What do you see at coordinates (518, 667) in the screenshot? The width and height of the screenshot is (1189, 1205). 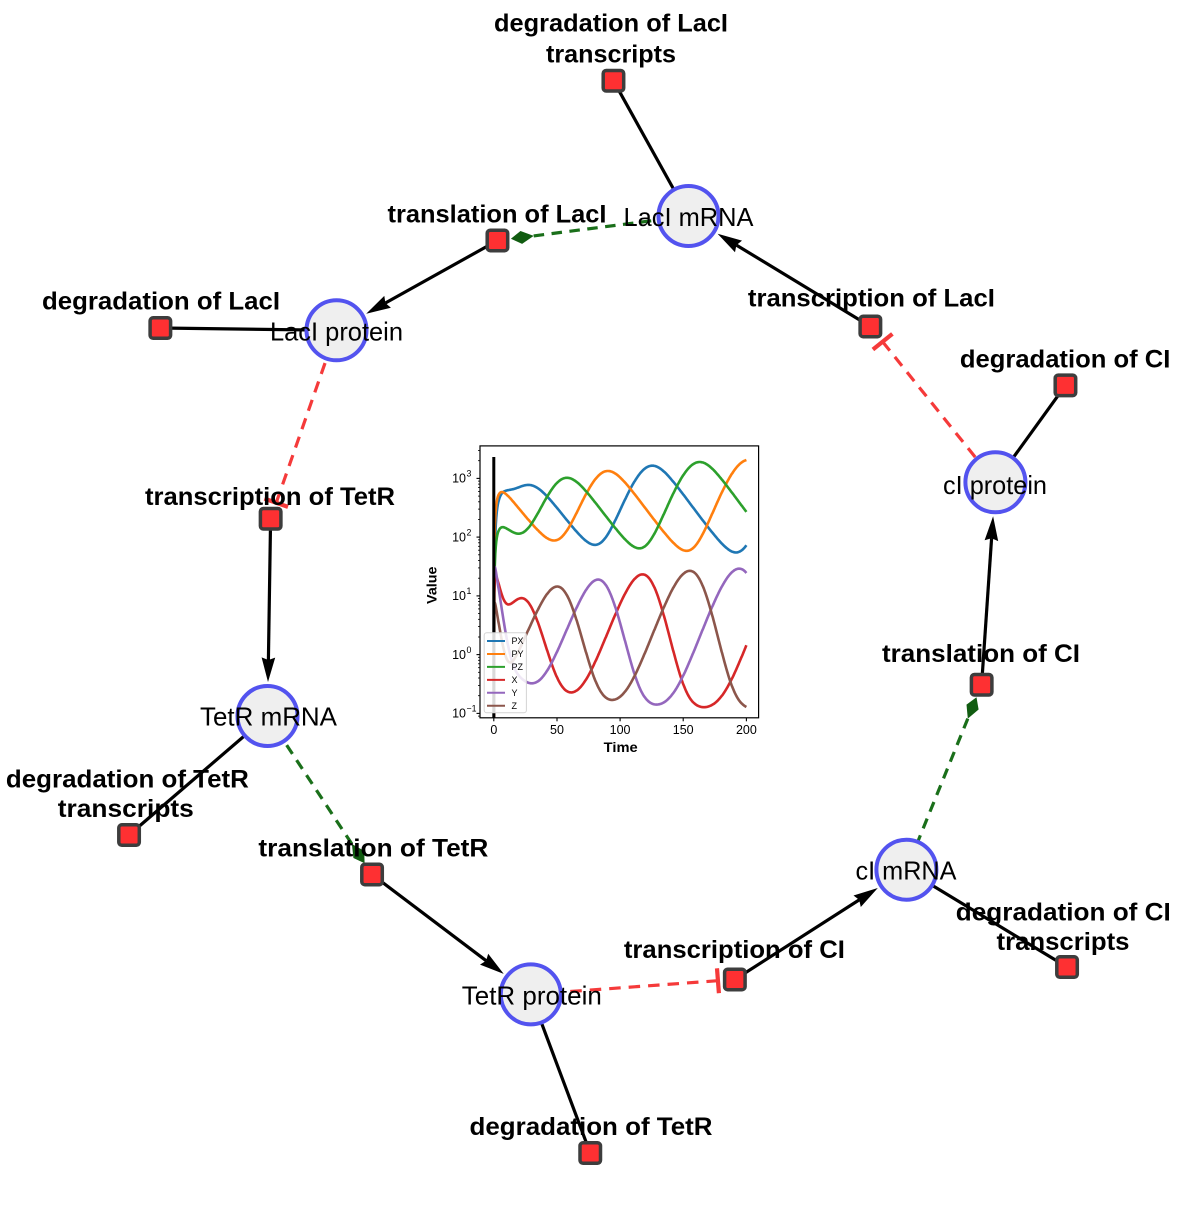 I see `svg-text: PZ` at bounding box center [518, 667].